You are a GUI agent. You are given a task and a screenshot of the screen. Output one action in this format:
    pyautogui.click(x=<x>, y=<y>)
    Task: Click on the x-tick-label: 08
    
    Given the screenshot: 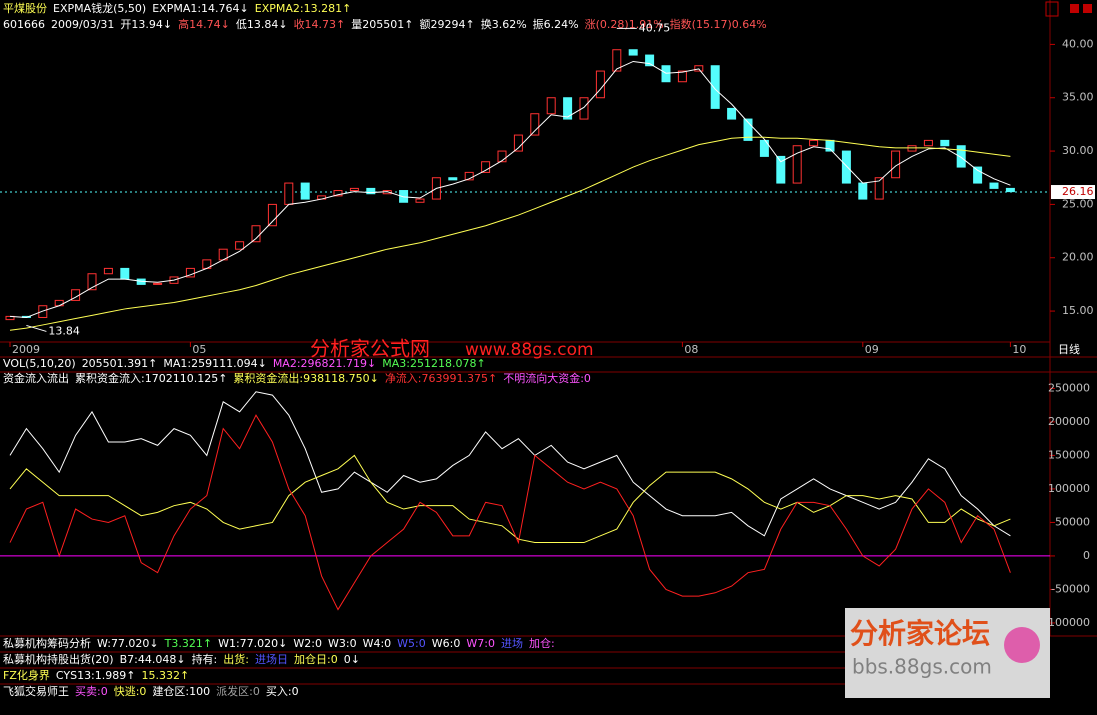 What is the action you would take?
    pyautogui.click(x=691, y=349)
    